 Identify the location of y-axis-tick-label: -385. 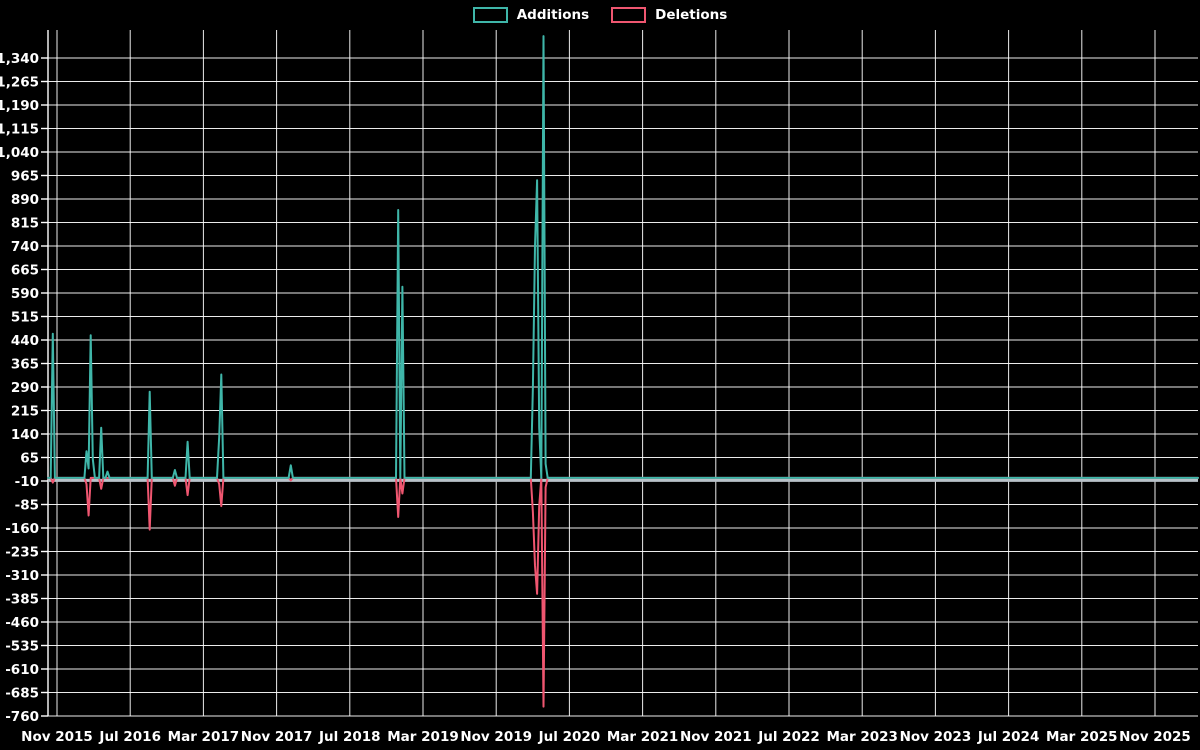
(22, 600).